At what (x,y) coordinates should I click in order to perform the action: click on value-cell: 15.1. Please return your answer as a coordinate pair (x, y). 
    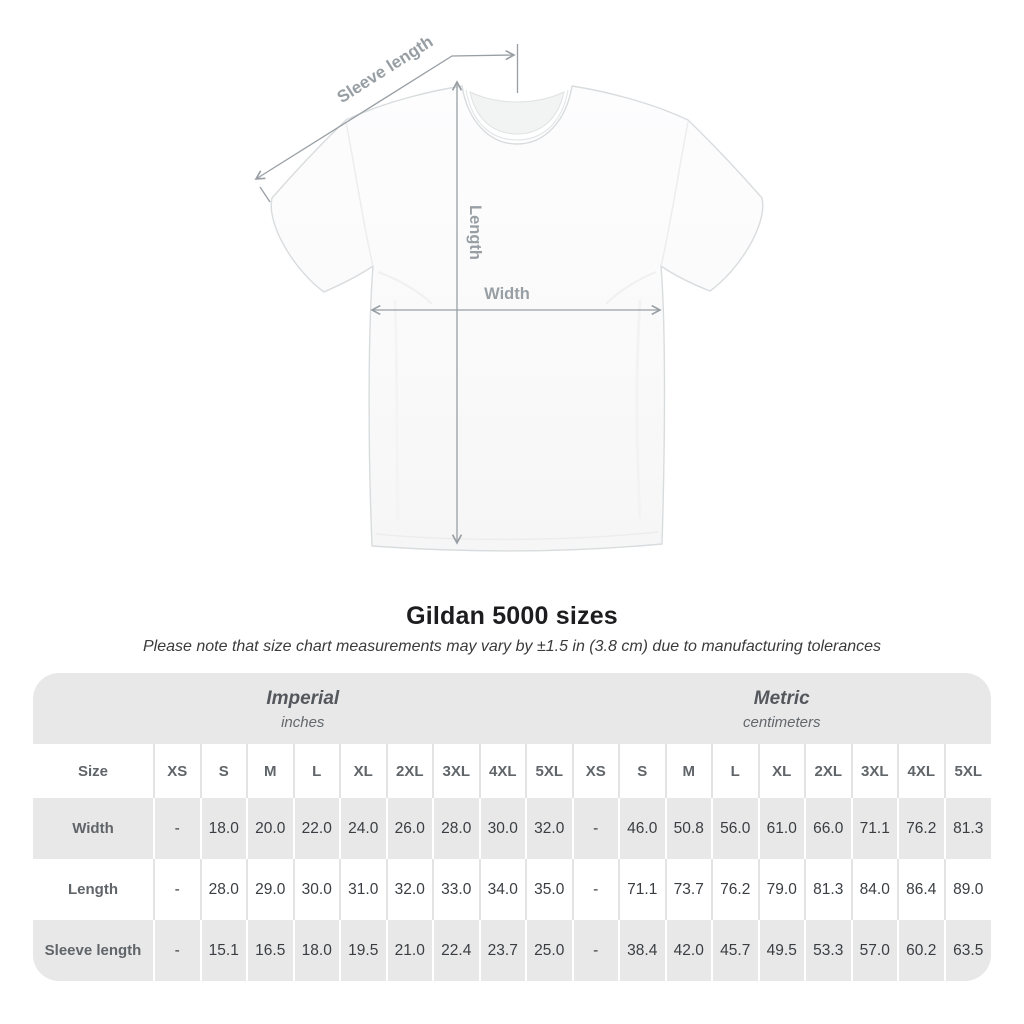
    Looking at the image, I should click on (223, 950).